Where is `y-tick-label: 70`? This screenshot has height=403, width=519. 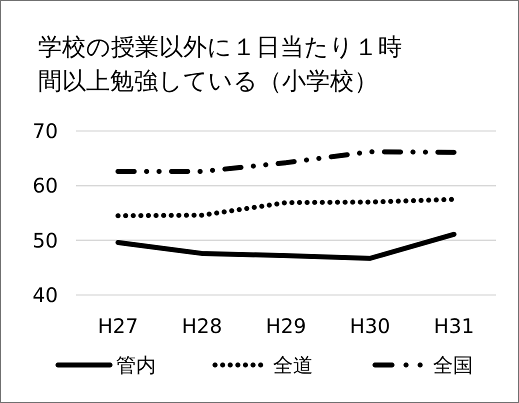 y-tick-label: 70 is located at coordinates (45, 131).